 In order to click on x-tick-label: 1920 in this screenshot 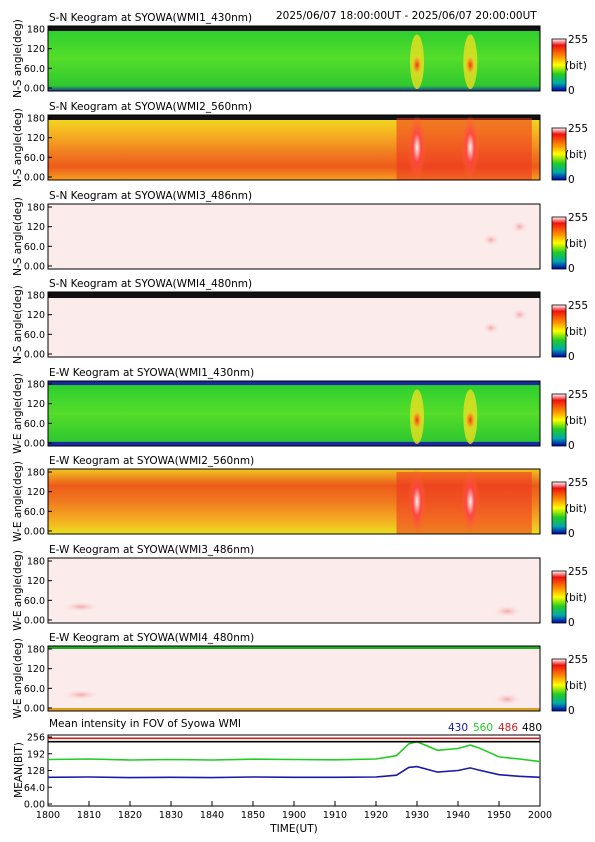, I will do `click(376, 815)`.